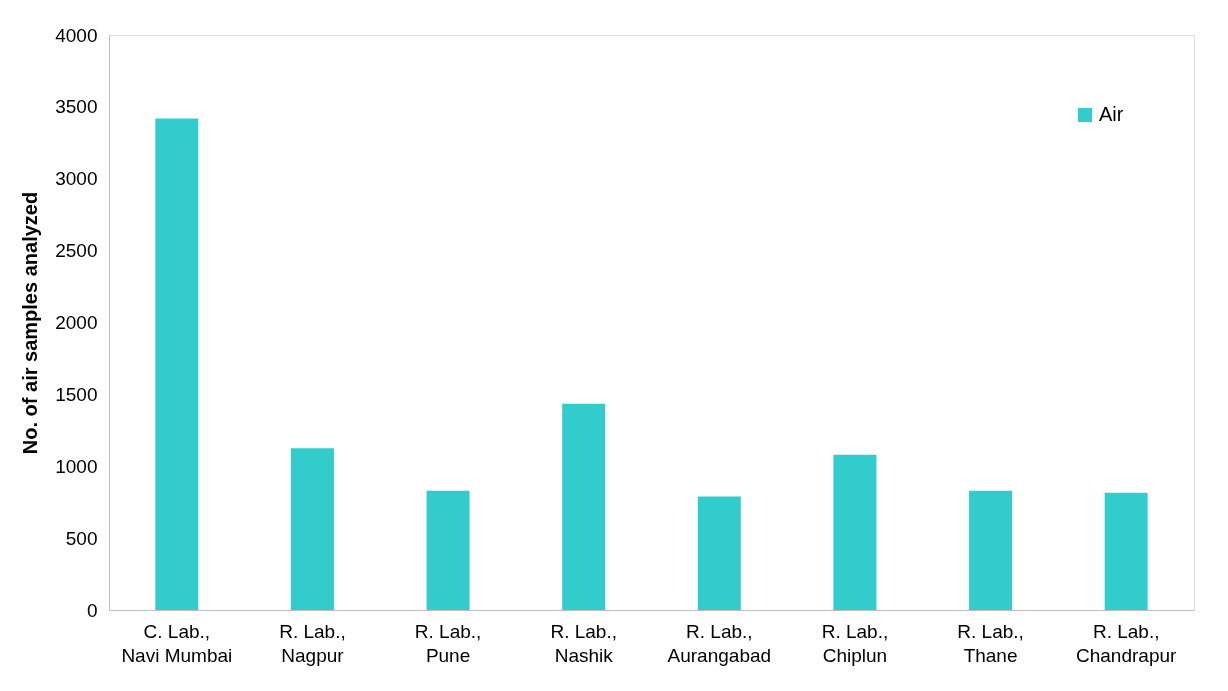  Describe the element at coordinates (448, 643) in the screenshot. I see `x-tick-label: R. Lab., Pune` at that location.